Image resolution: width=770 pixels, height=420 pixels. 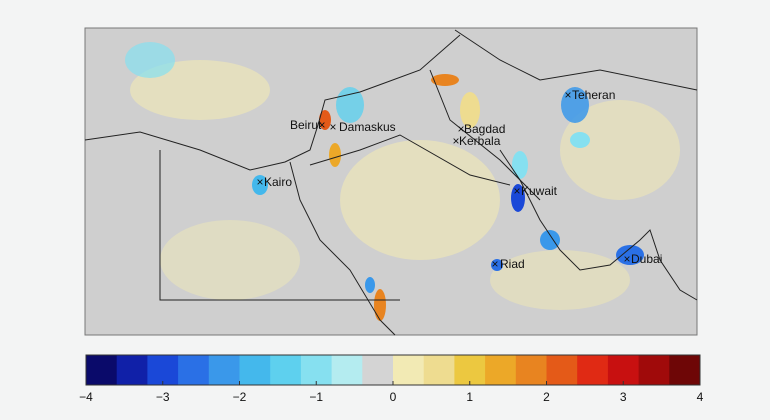 What do you see at coordinates (306, 125) in the screenshot?
I see `city-label: Beirut` at bounding box center [306, 125].